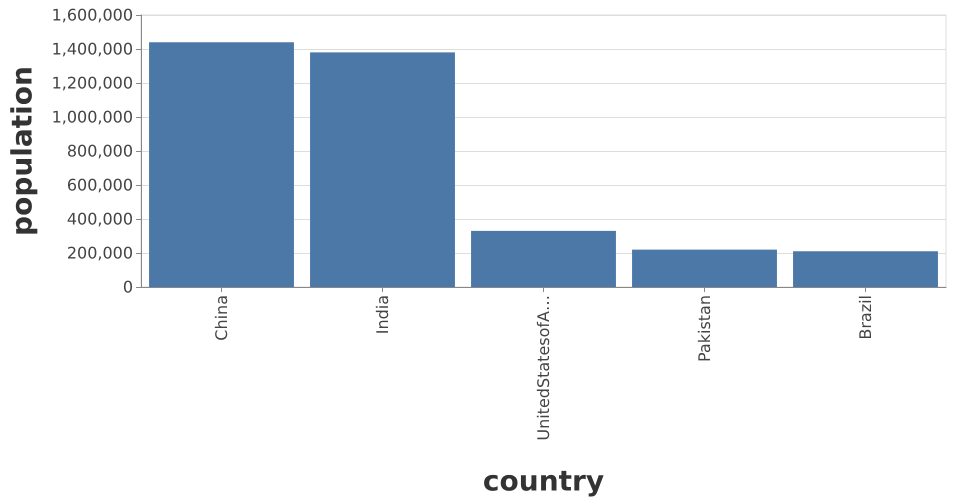  Describe the element at coordinates (99, 219) in the screenshot. I see `y-tick-label: 400,000` at that location.